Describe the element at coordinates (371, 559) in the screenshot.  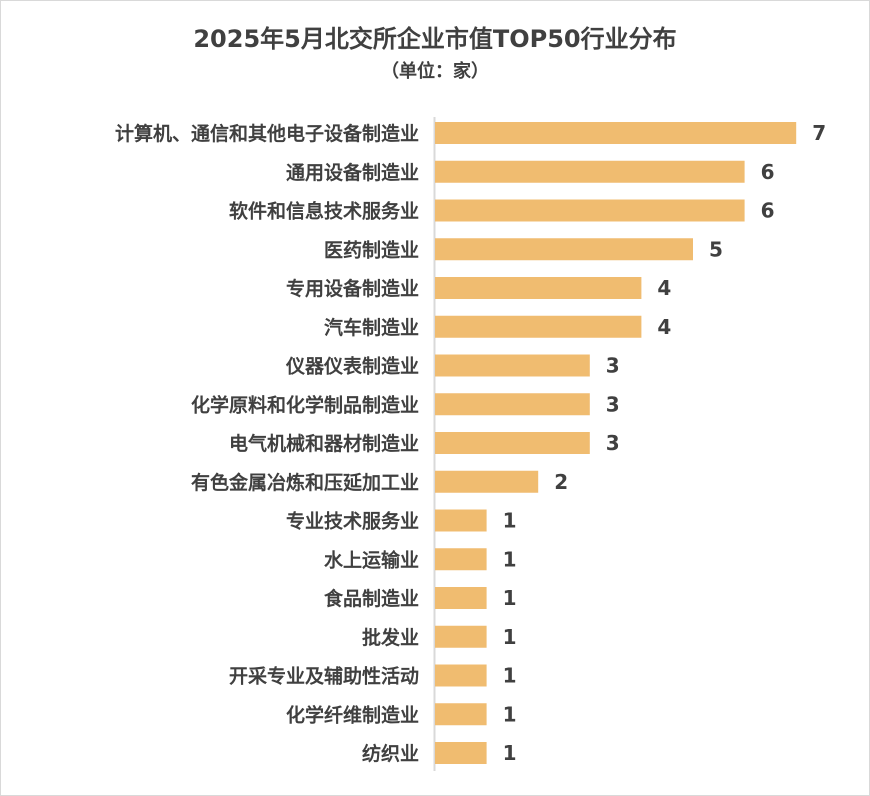
I see `category-label: 水上运输业` at that location.